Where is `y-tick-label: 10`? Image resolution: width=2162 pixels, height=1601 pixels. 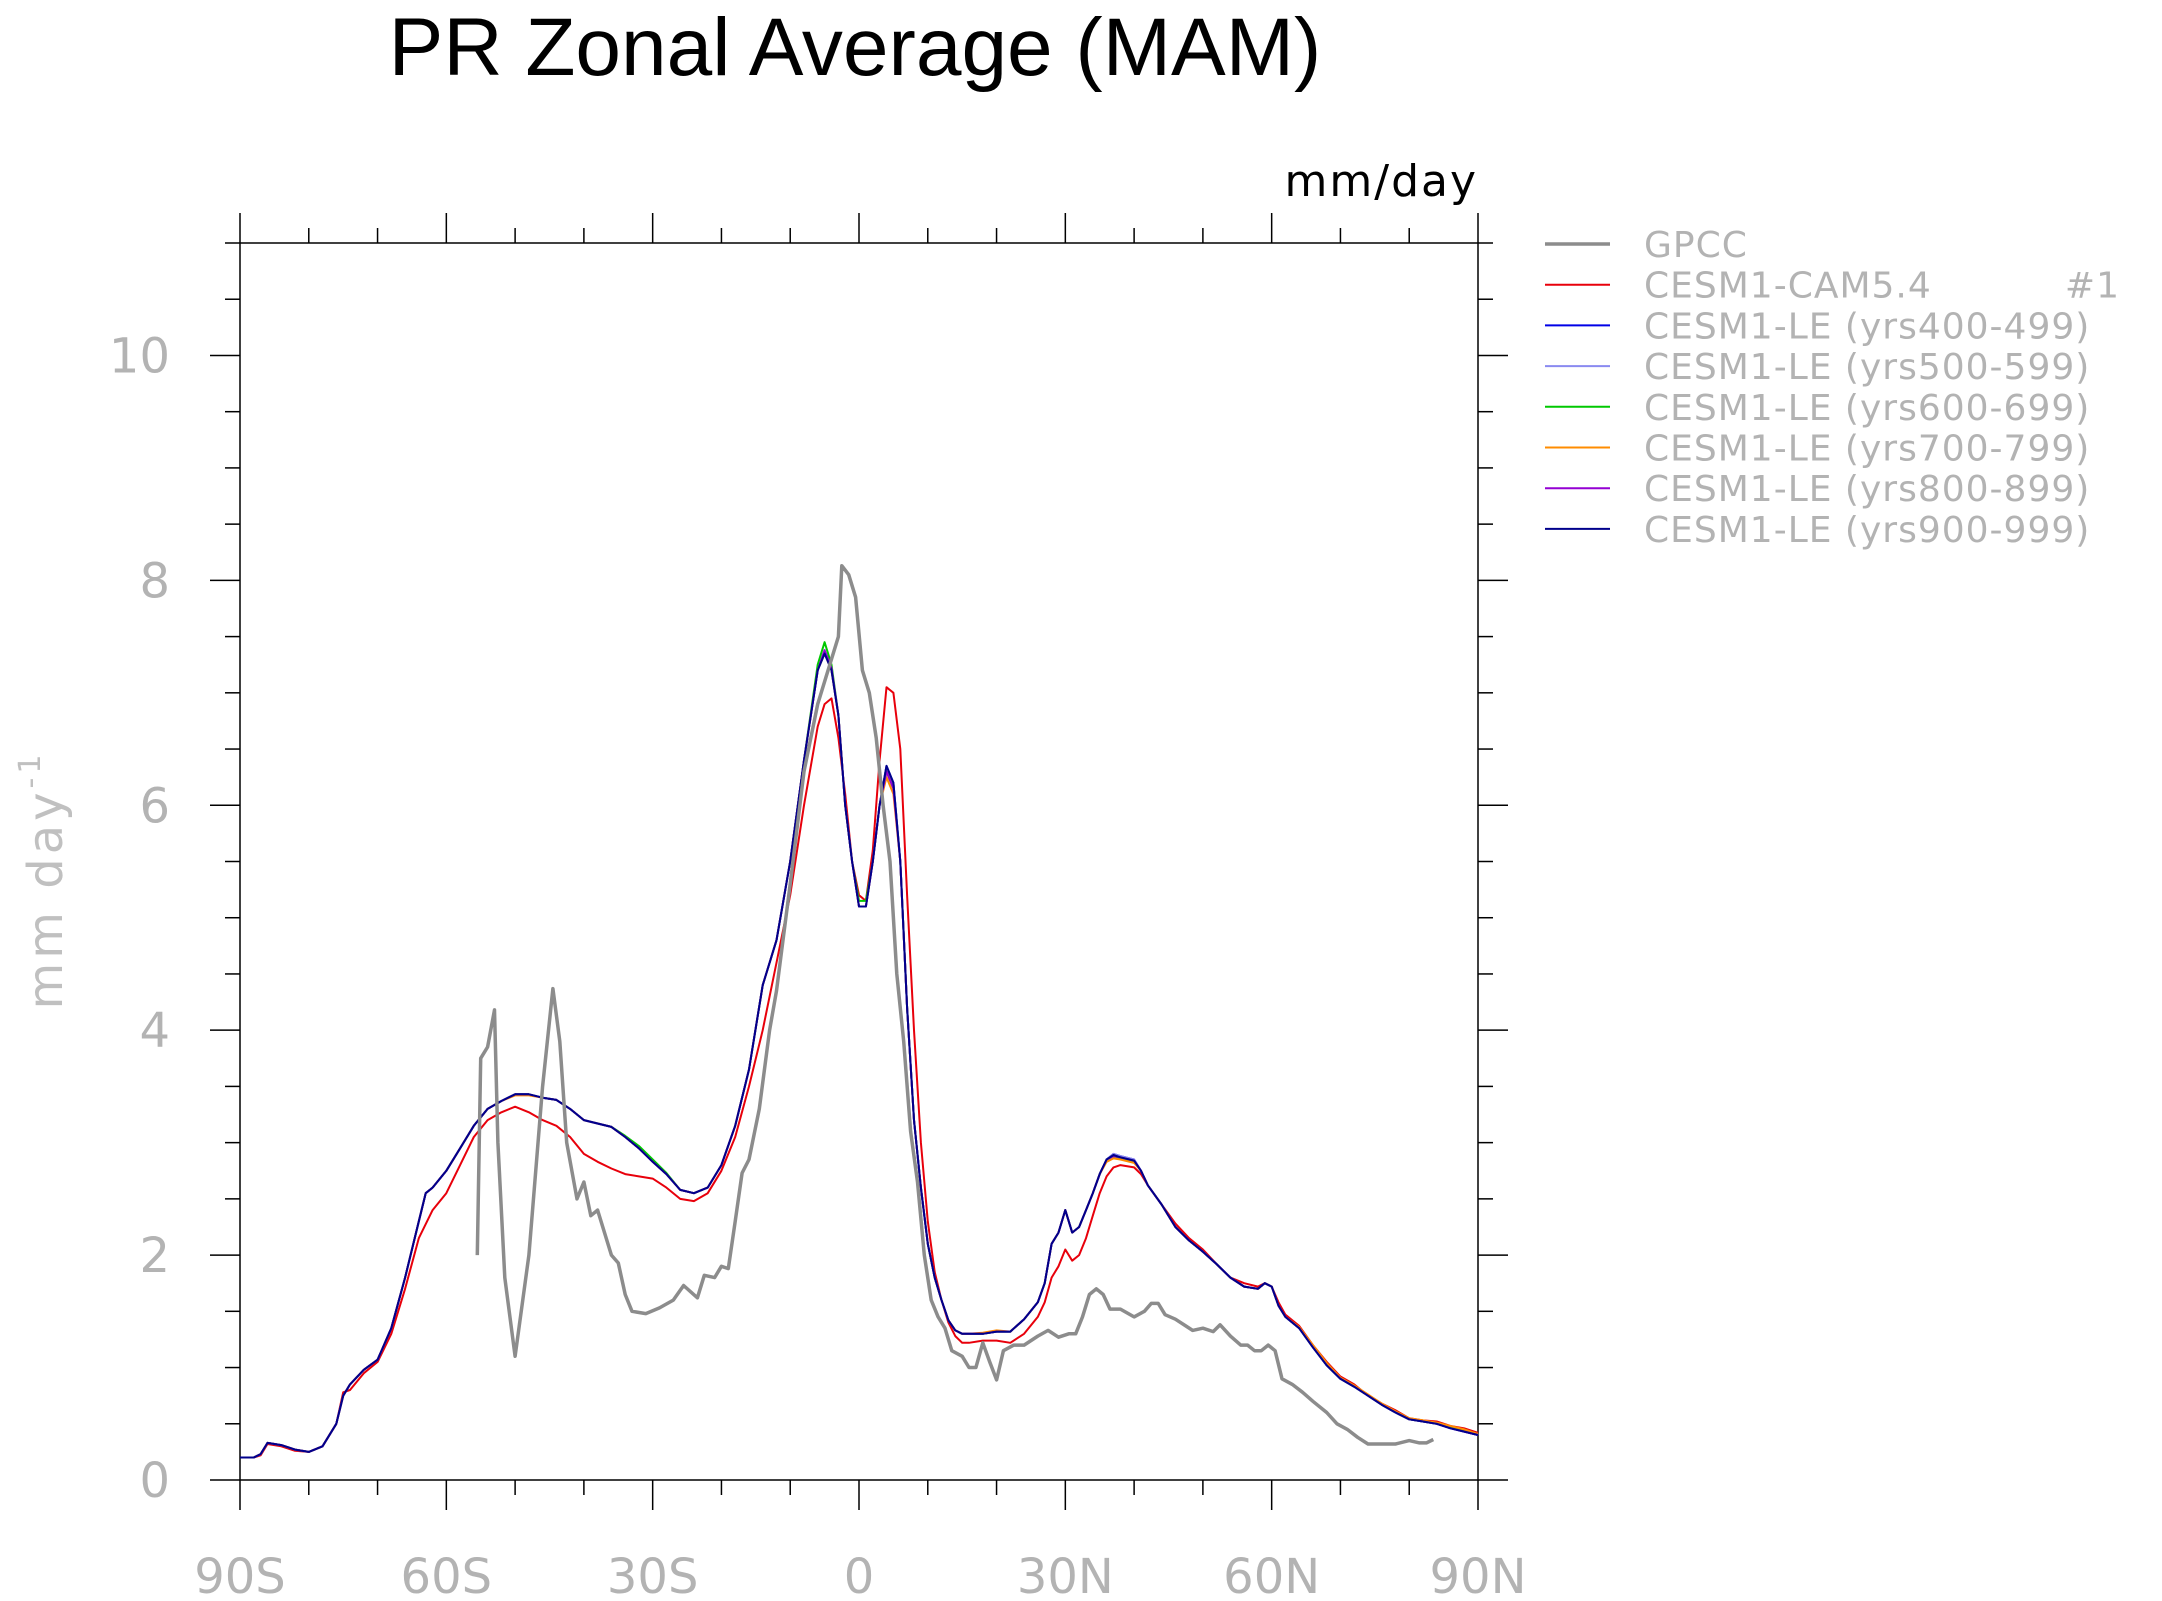 y-tick-label: 10 is located at coordinates (139, 356).